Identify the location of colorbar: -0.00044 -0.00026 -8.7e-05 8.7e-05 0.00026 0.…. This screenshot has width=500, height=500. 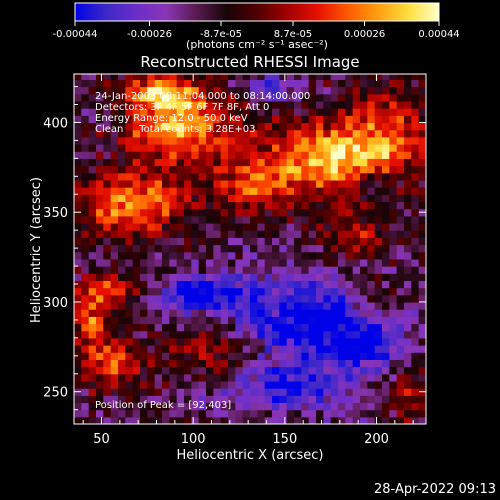
(256, 26).